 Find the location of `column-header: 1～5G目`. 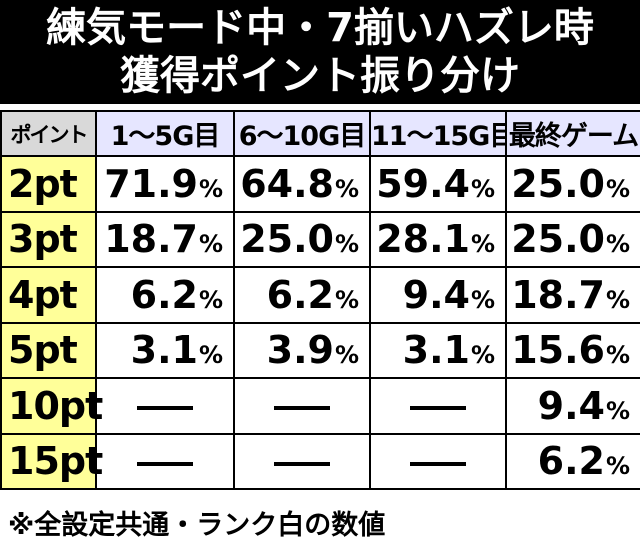

column-header: 1～5G目 is located at coordinates (165, 133).